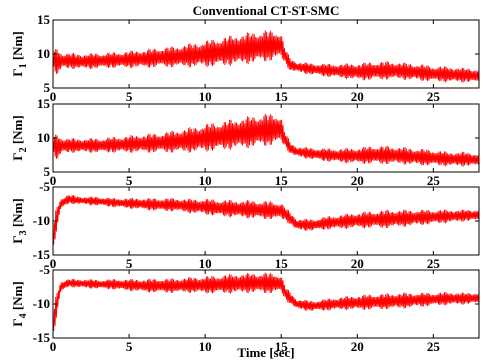  I want to click on chart-title: Conventional CT-ST-SMC, so click(266, 10).